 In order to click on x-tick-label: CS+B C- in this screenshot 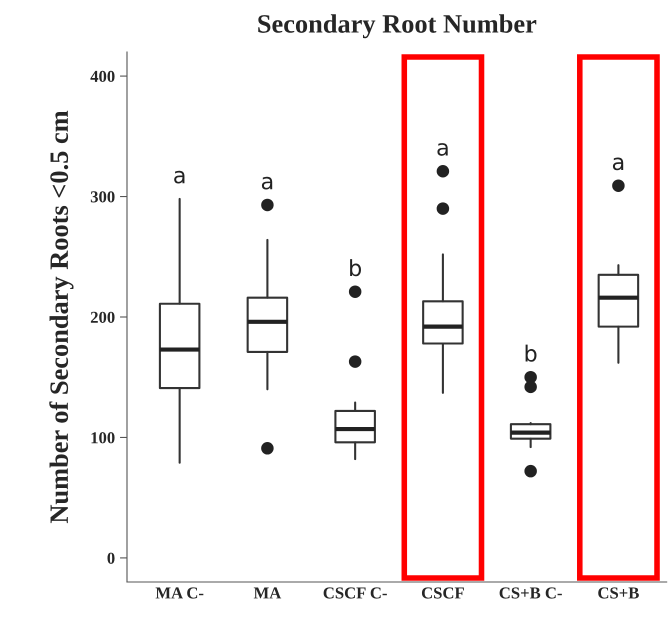, I will do `click(531, 593)`.